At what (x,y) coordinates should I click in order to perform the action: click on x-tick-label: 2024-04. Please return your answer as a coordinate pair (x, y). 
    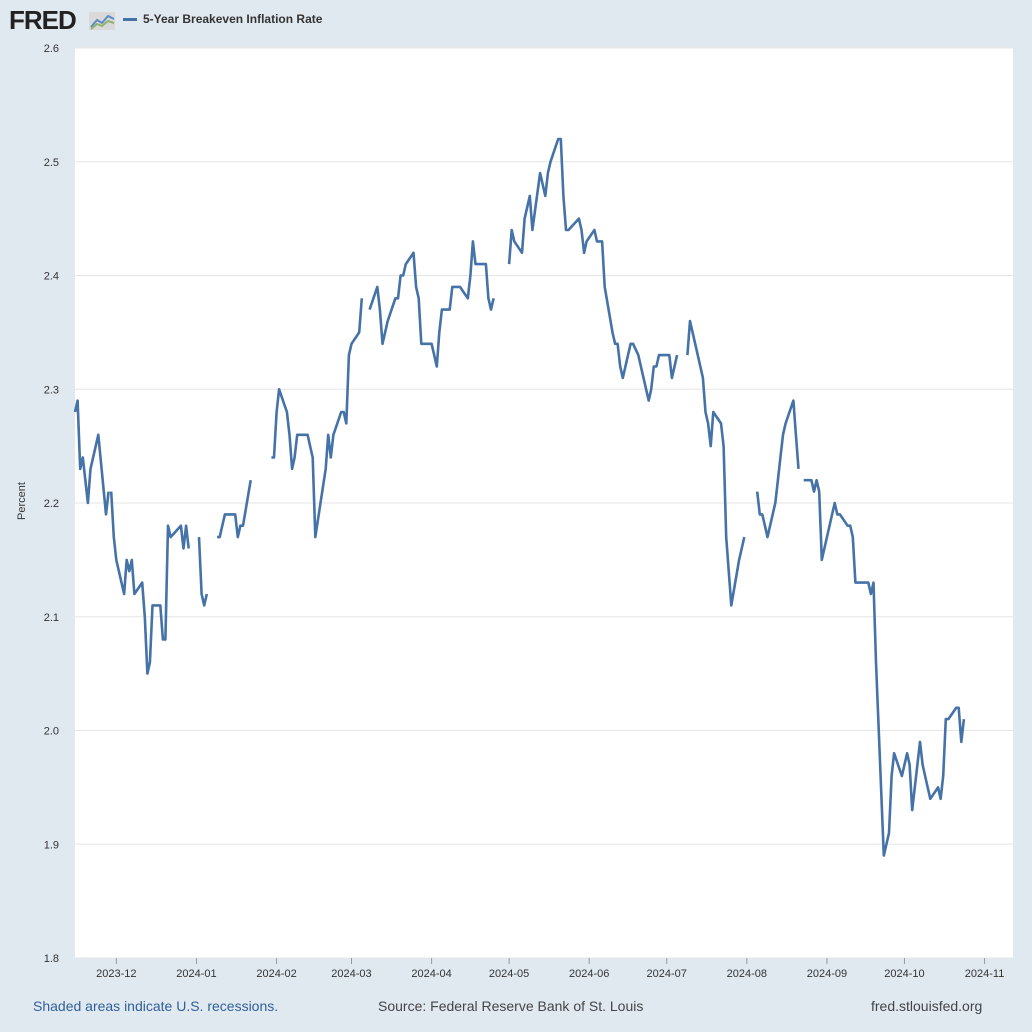
    Looking at the image, I should click on (431, 974).